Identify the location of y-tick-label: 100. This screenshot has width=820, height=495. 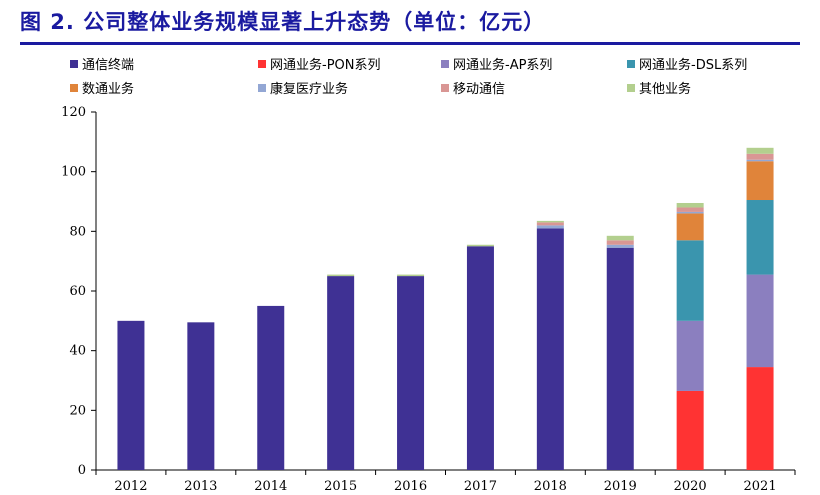
(73, 172).